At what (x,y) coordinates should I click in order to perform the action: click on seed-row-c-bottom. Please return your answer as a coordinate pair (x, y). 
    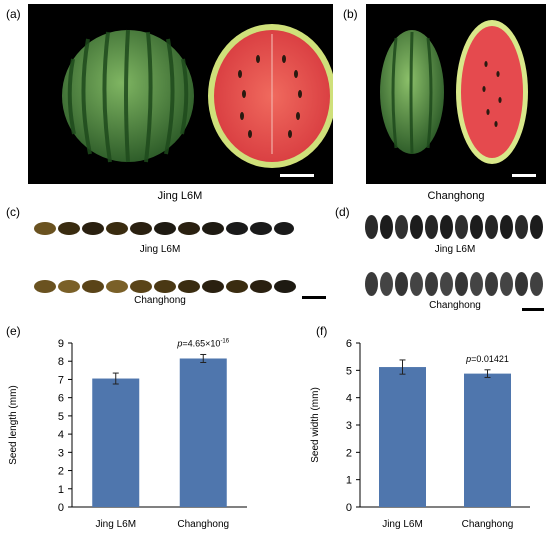
    Looking at the image, I should click on (165, 288).